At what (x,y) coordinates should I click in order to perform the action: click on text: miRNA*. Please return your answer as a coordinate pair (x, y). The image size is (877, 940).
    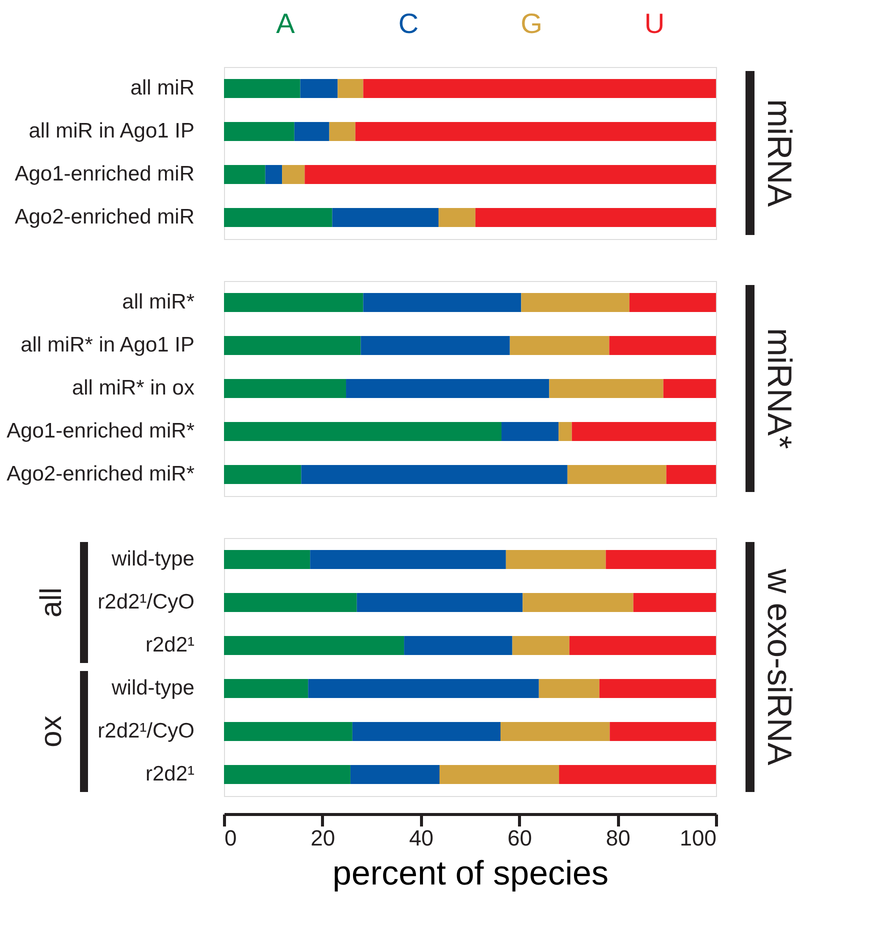
    Looking at the image, I should click on (779, 388).